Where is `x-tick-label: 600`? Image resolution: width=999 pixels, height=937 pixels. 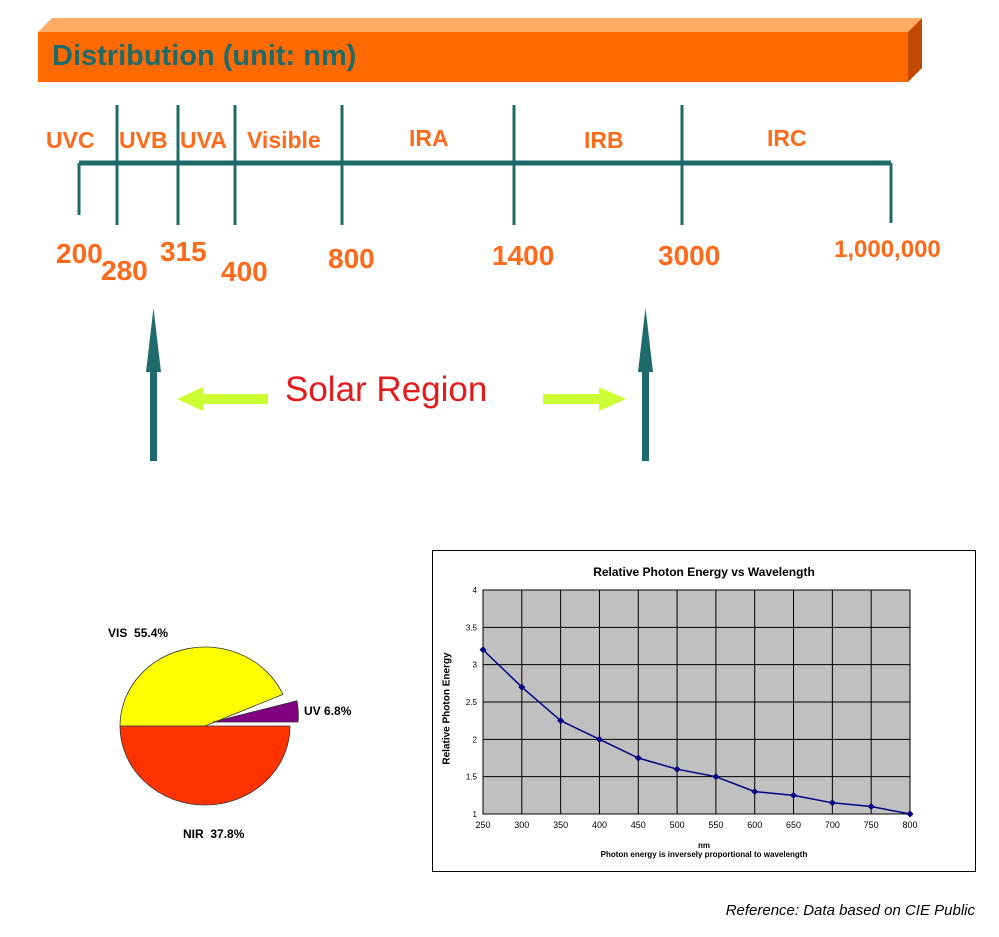 x-tick-label: 600 is located at coordinates (754, 825).